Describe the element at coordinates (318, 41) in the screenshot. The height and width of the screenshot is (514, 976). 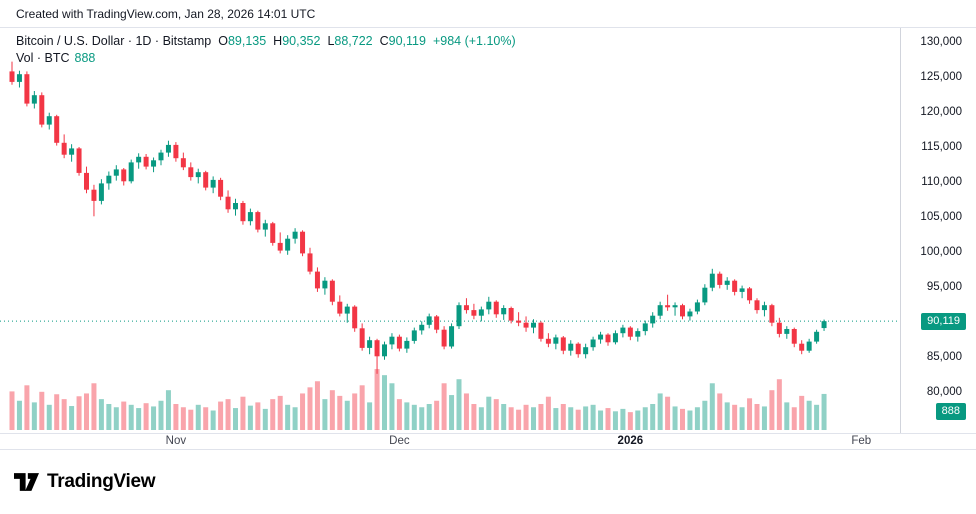
I see `ohlc-values: O89,135 H90,352 L88,722 C90,119` at that location.